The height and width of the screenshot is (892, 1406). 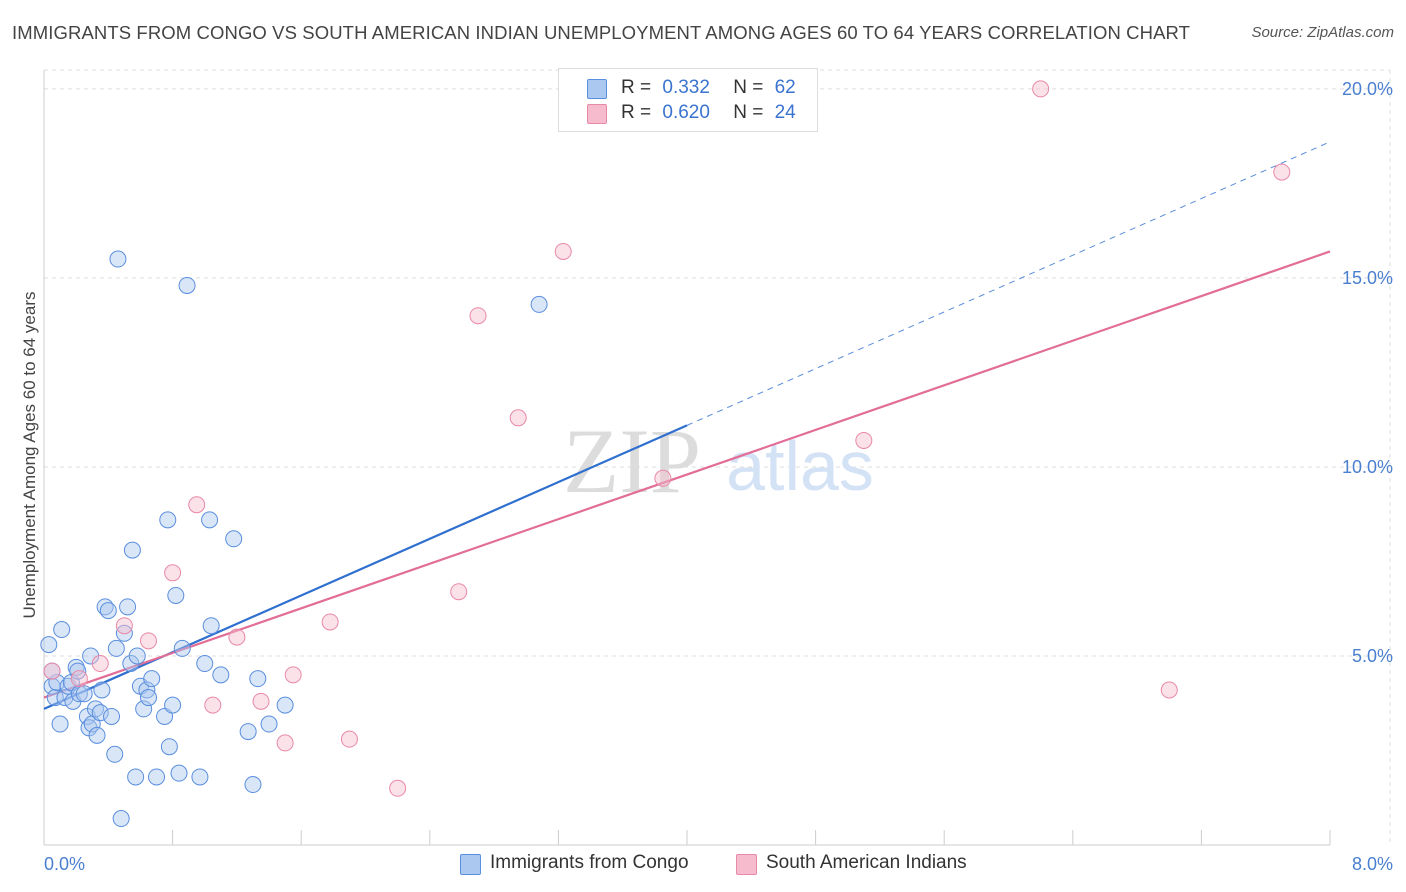 What do you see at coordinates (632, 461) in the screenshot?
I see `watermark-zip: ZIP` at bounding box center [632, 461].